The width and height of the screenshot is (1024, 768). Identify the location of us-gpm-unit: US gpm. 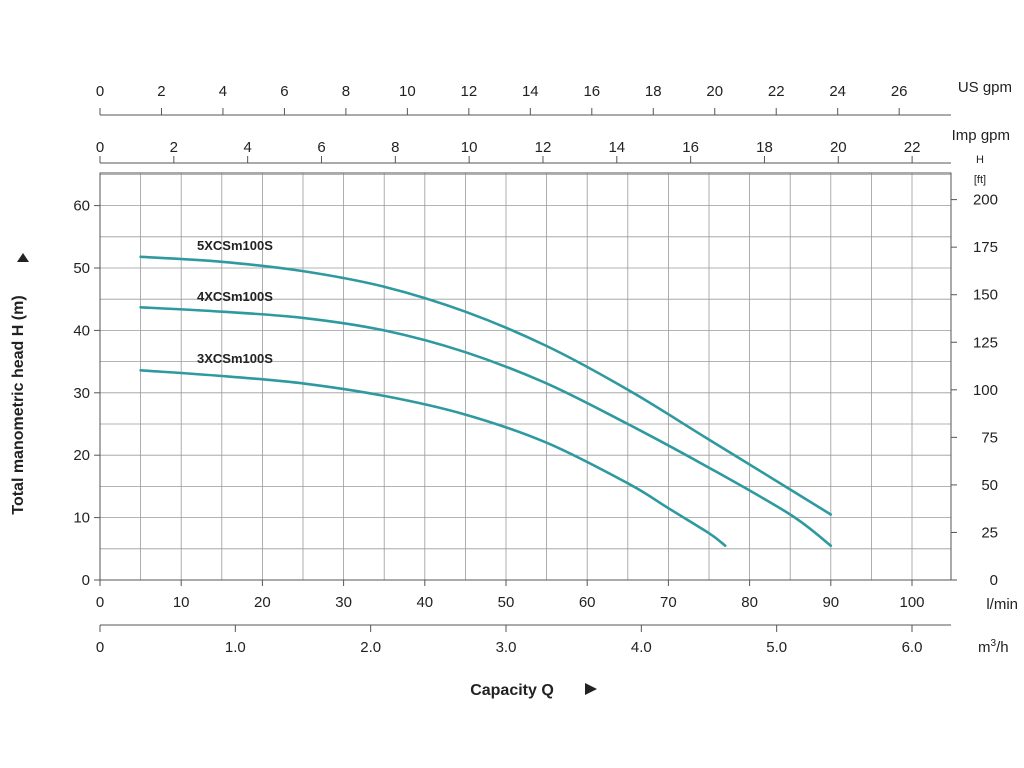
(985, 87).